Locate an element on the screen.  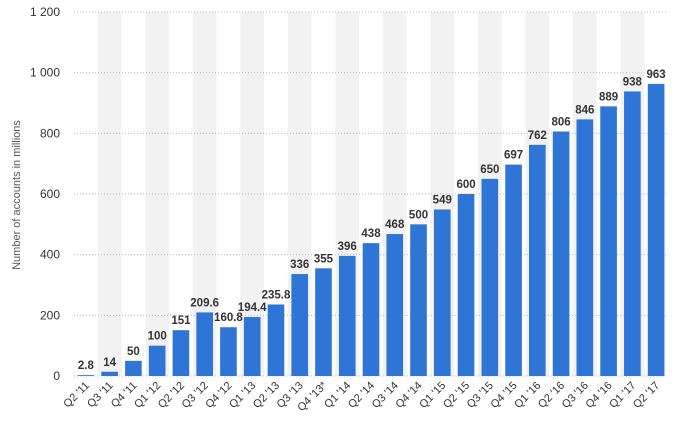
data-label: 209.6 is located at coordinates (204, 303).